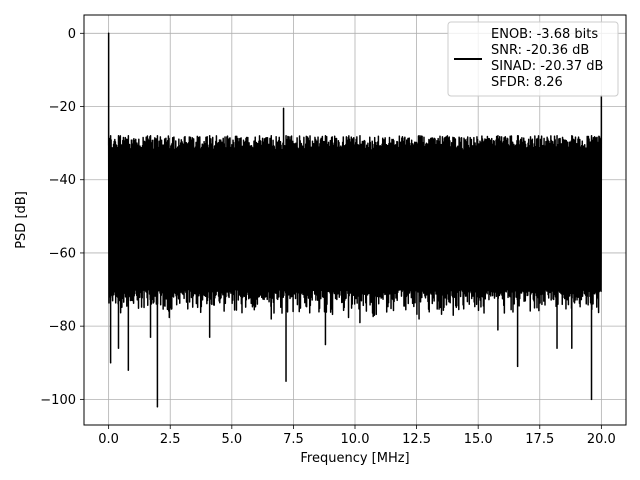  What do you see at coordinates (62, 217) in the screenshot?
I see `y-axis-ticks: 0 −20 −40 −60 −80 −100` at bounding box center [62, 217].